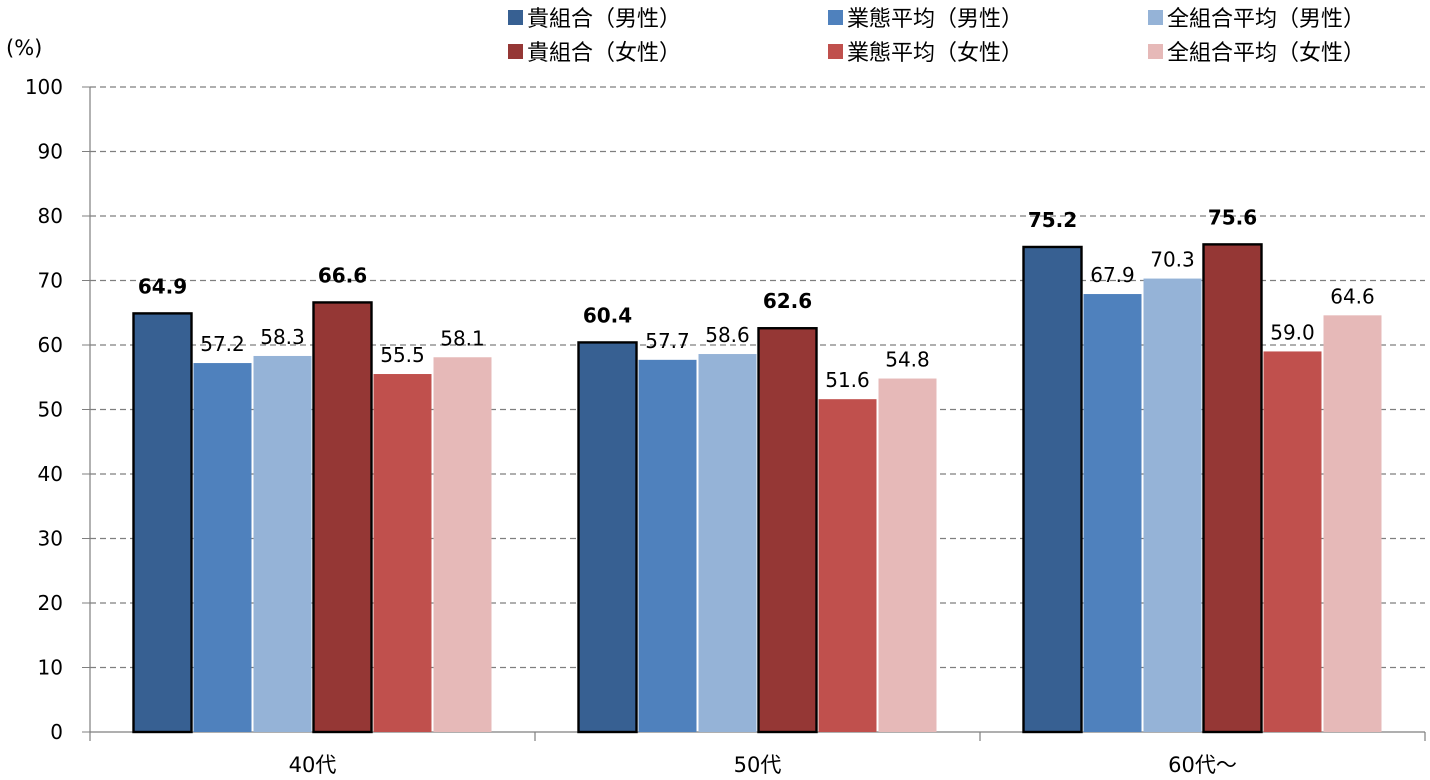  What do you see at coordinates (44, 87) in the screenshot?
I see `y-tick-label: 100` at bounding box center [44, 87].